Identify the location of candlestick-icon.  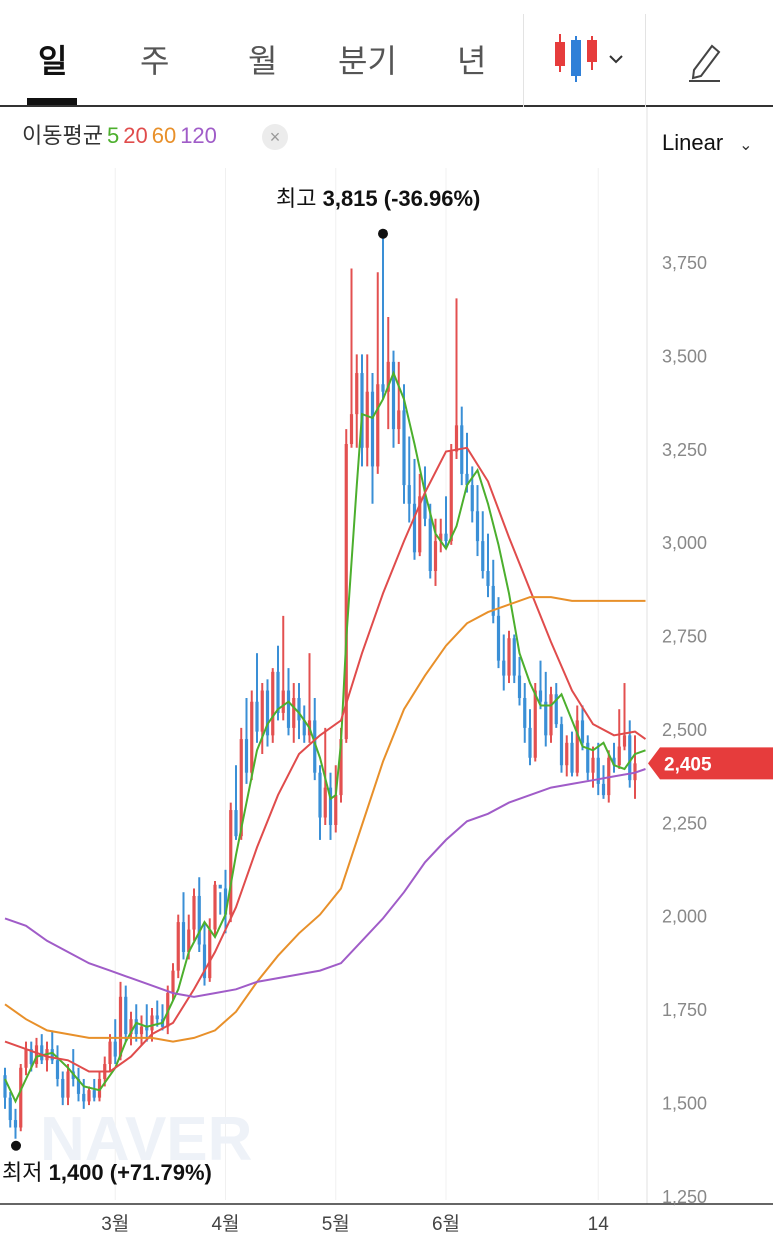
(590, 60).